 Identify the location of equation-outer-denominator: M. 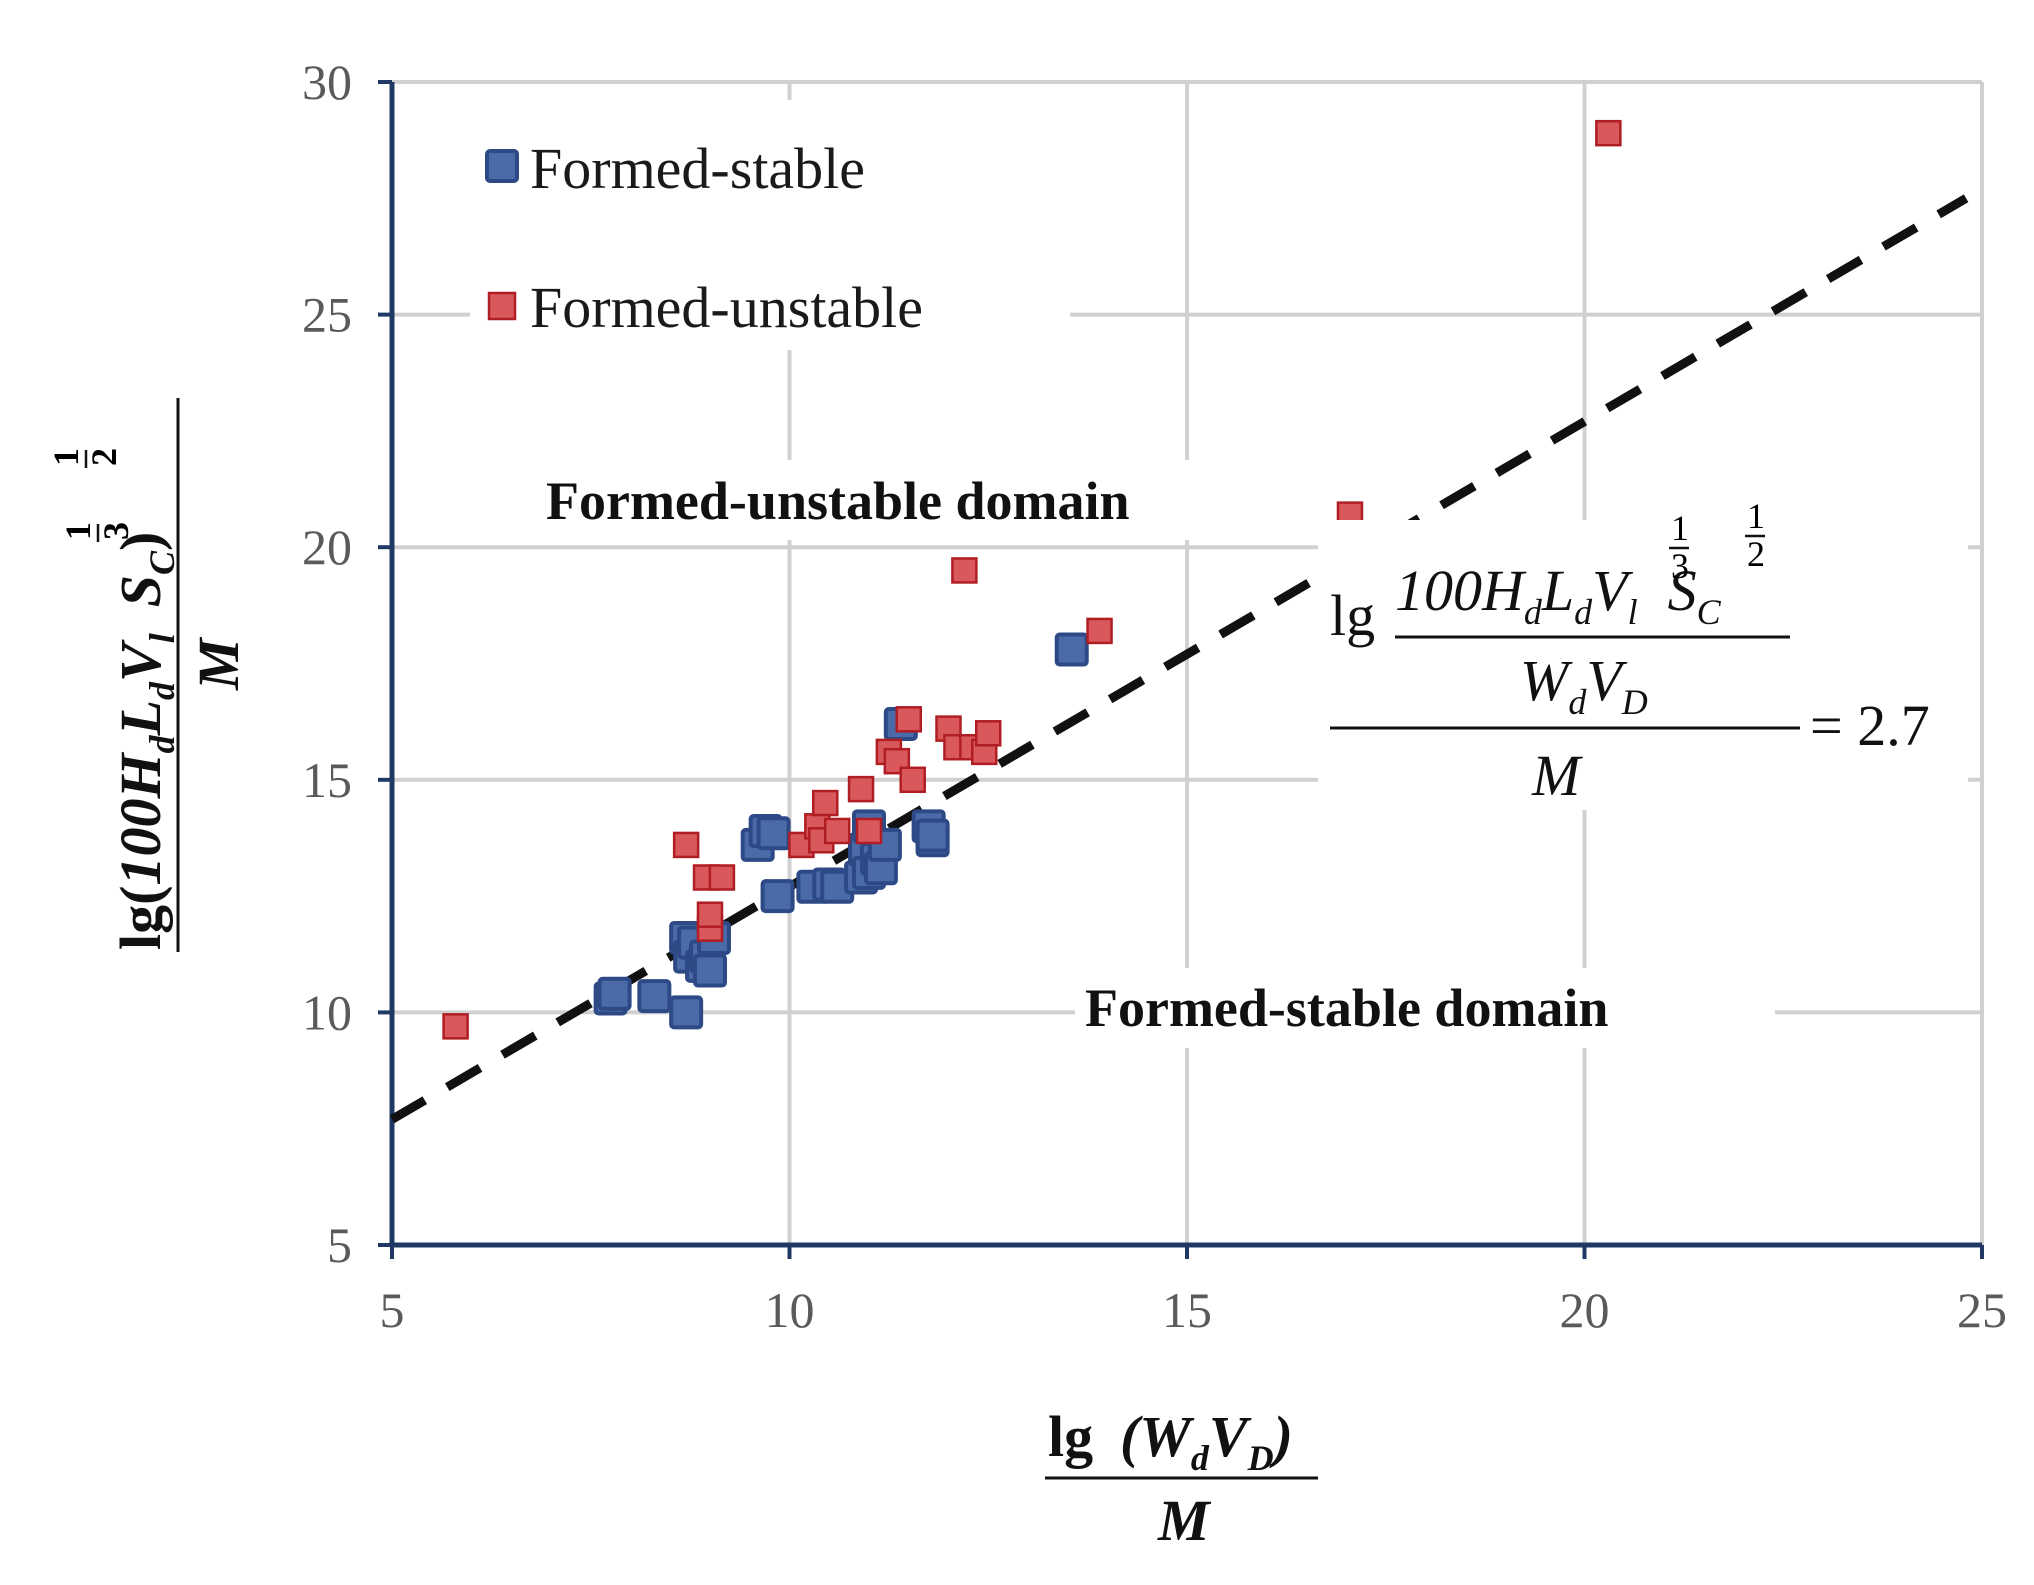
(1557, 775).